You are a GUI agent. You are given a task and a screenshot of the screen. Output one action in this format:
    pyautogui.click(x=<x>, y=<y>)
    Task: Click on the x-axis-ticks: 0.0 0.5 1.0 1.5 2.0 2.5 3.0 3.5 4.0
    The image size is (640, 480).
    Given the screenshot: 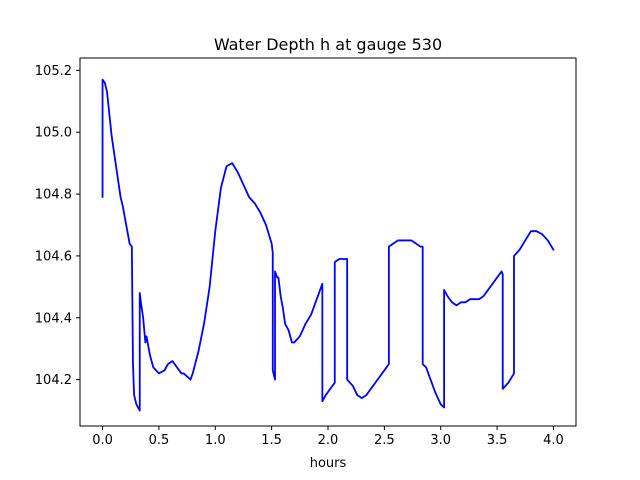 What is the action you would take?
    pyautogui.click(x=328, y=437)
    